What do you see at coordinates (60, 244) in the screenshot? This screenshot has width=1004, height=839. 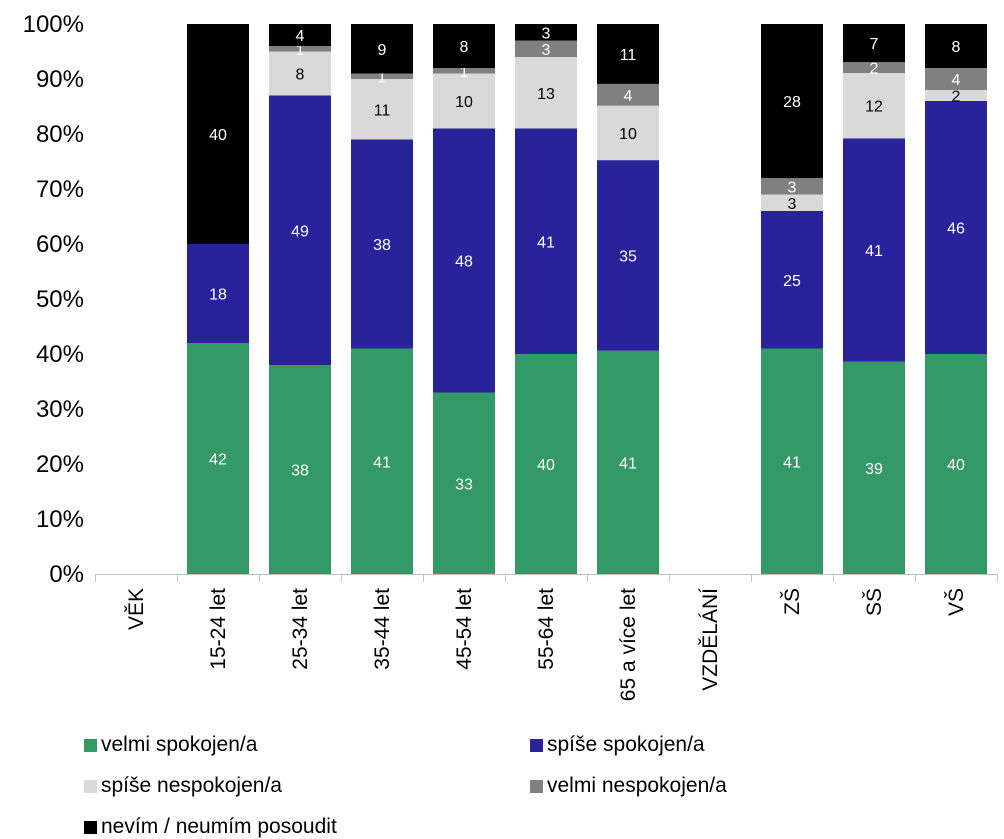 I see `y-tick-label: 60%` at bounding box center [60, 244].